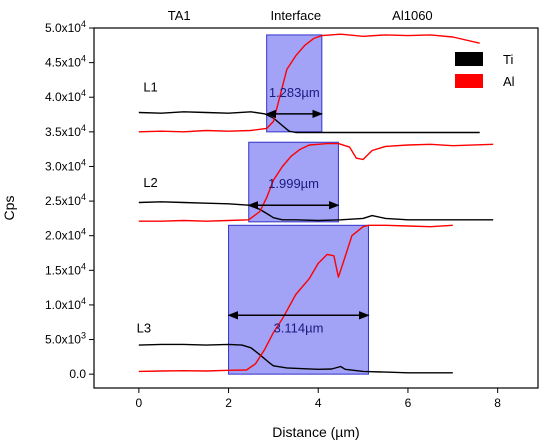  I want to click on top-label-1: TA1, so click(179, 15).